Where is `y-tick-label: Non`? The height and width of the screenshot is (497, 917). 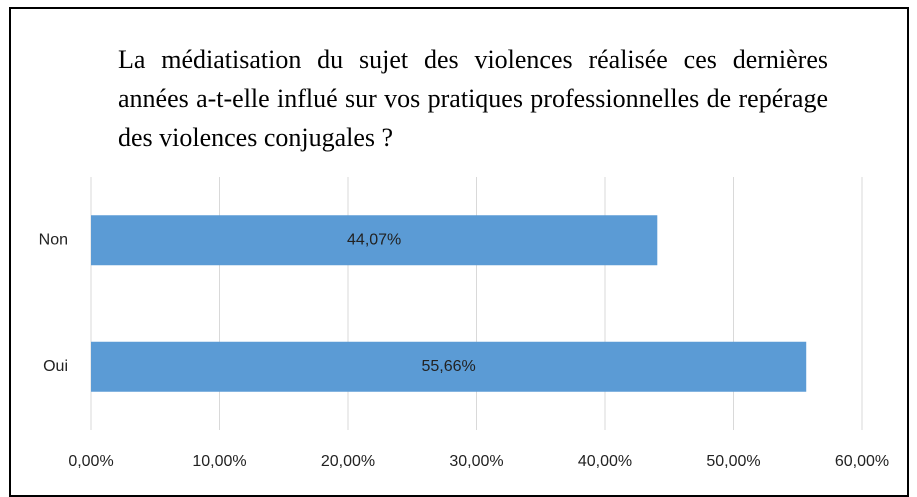
y-tick-label: Non is located at coordinates (53, 239).